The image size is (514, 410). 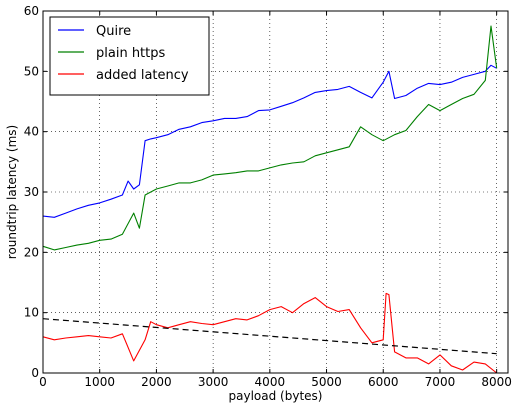 I want to click on y-tick-label: 50, so click(x=31, y=71).